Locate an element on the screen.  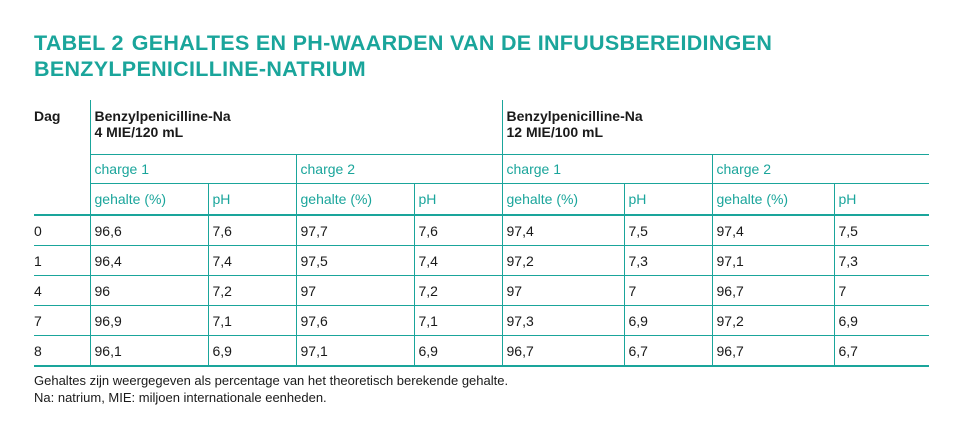
cell-value: 96,9 is located at coordinates (148, 320).